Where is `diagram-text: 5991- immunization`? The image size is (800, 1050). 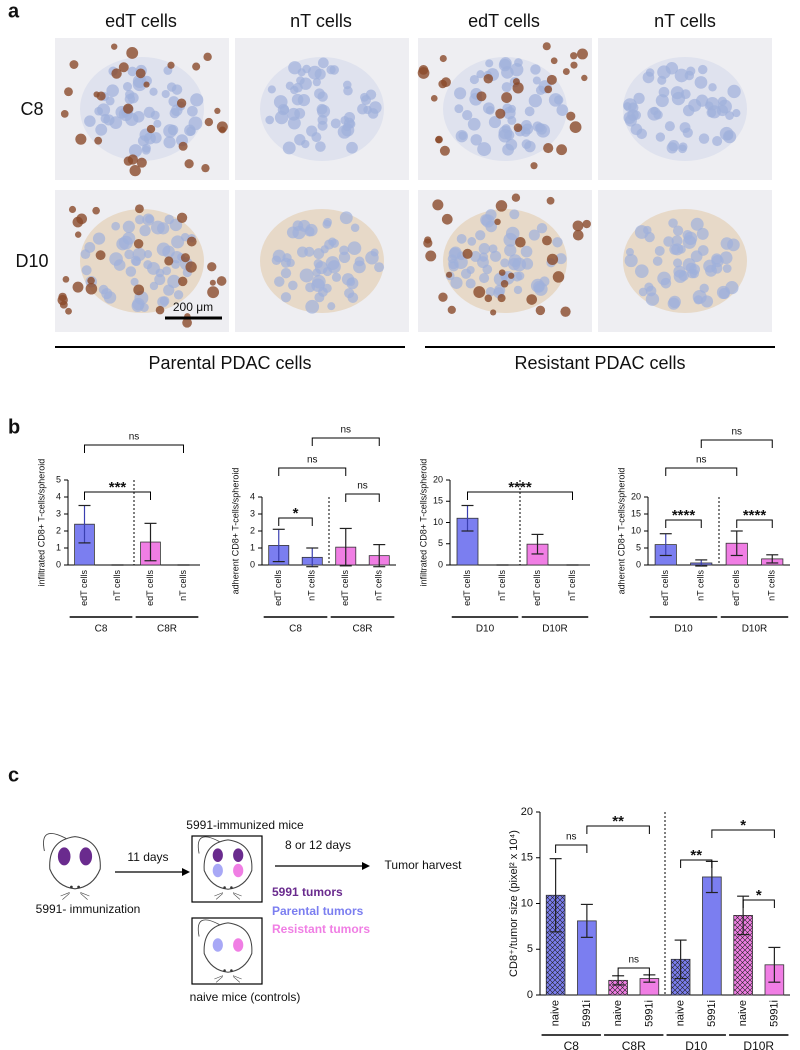
diagram-text: 5991- immunization is located at coordinates (88, 909).